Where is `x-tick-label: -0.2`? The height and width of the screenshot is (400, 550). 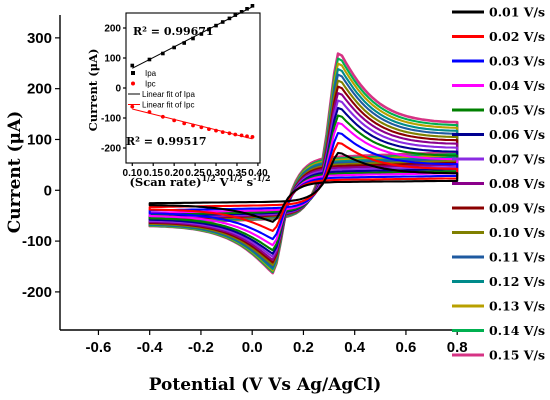
x-tick-label: -0.2 is located at coordinates (201, 347).